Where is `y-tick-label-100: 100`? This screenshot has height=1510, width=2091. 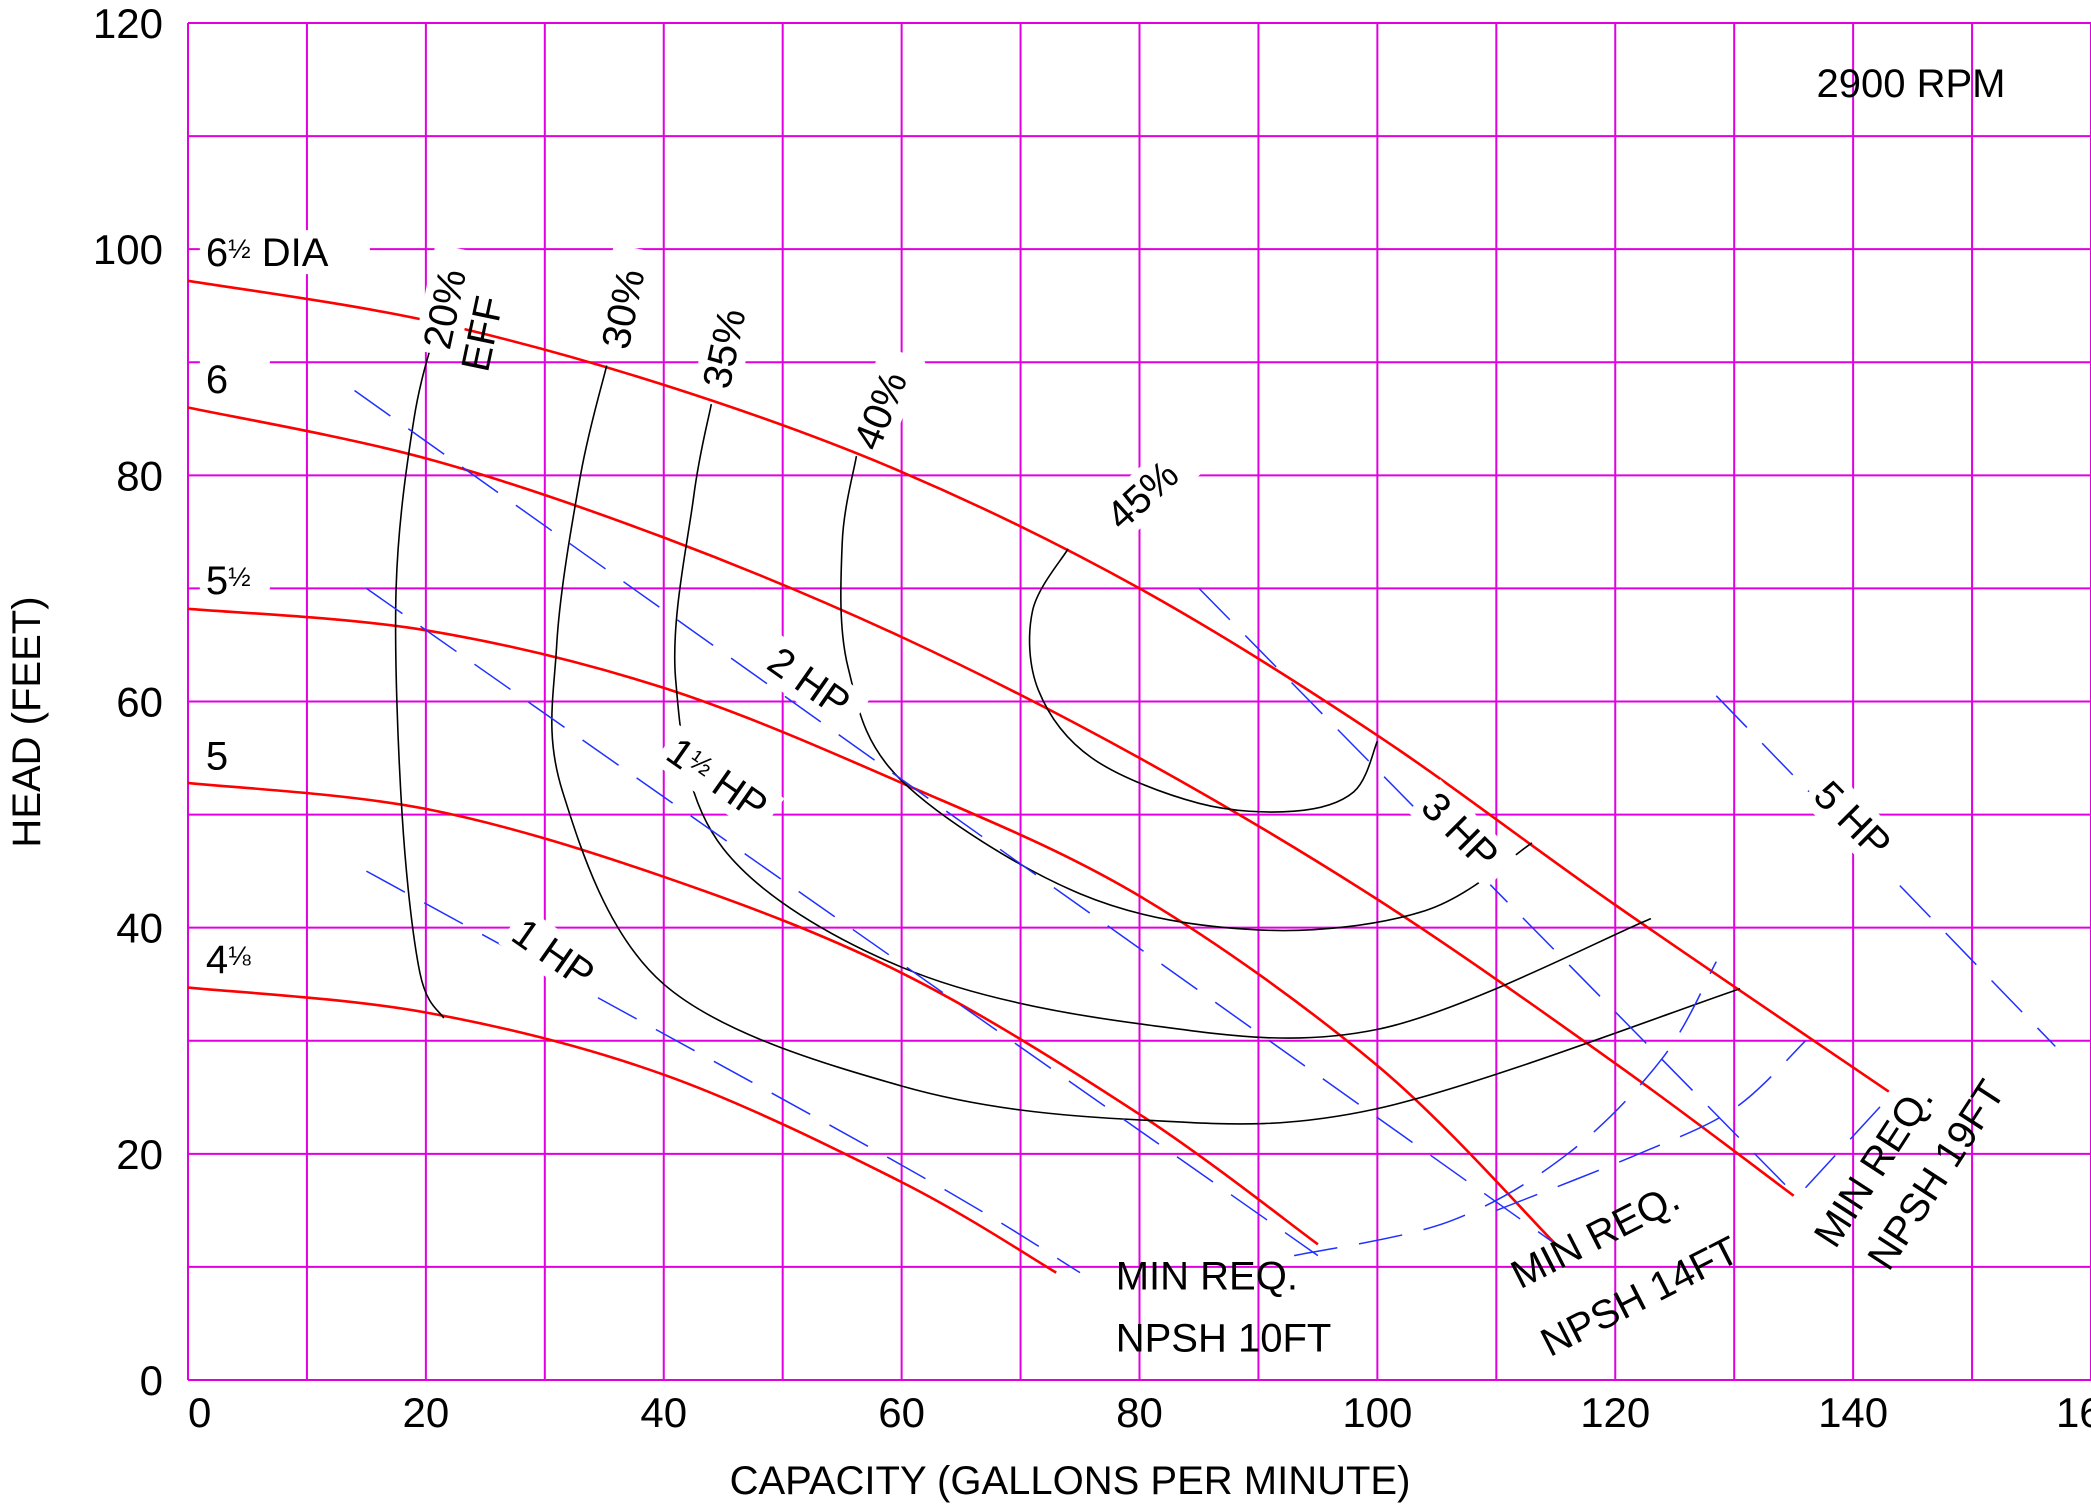 y-tick-label-100: 100 is located at coordinates (128, 249).